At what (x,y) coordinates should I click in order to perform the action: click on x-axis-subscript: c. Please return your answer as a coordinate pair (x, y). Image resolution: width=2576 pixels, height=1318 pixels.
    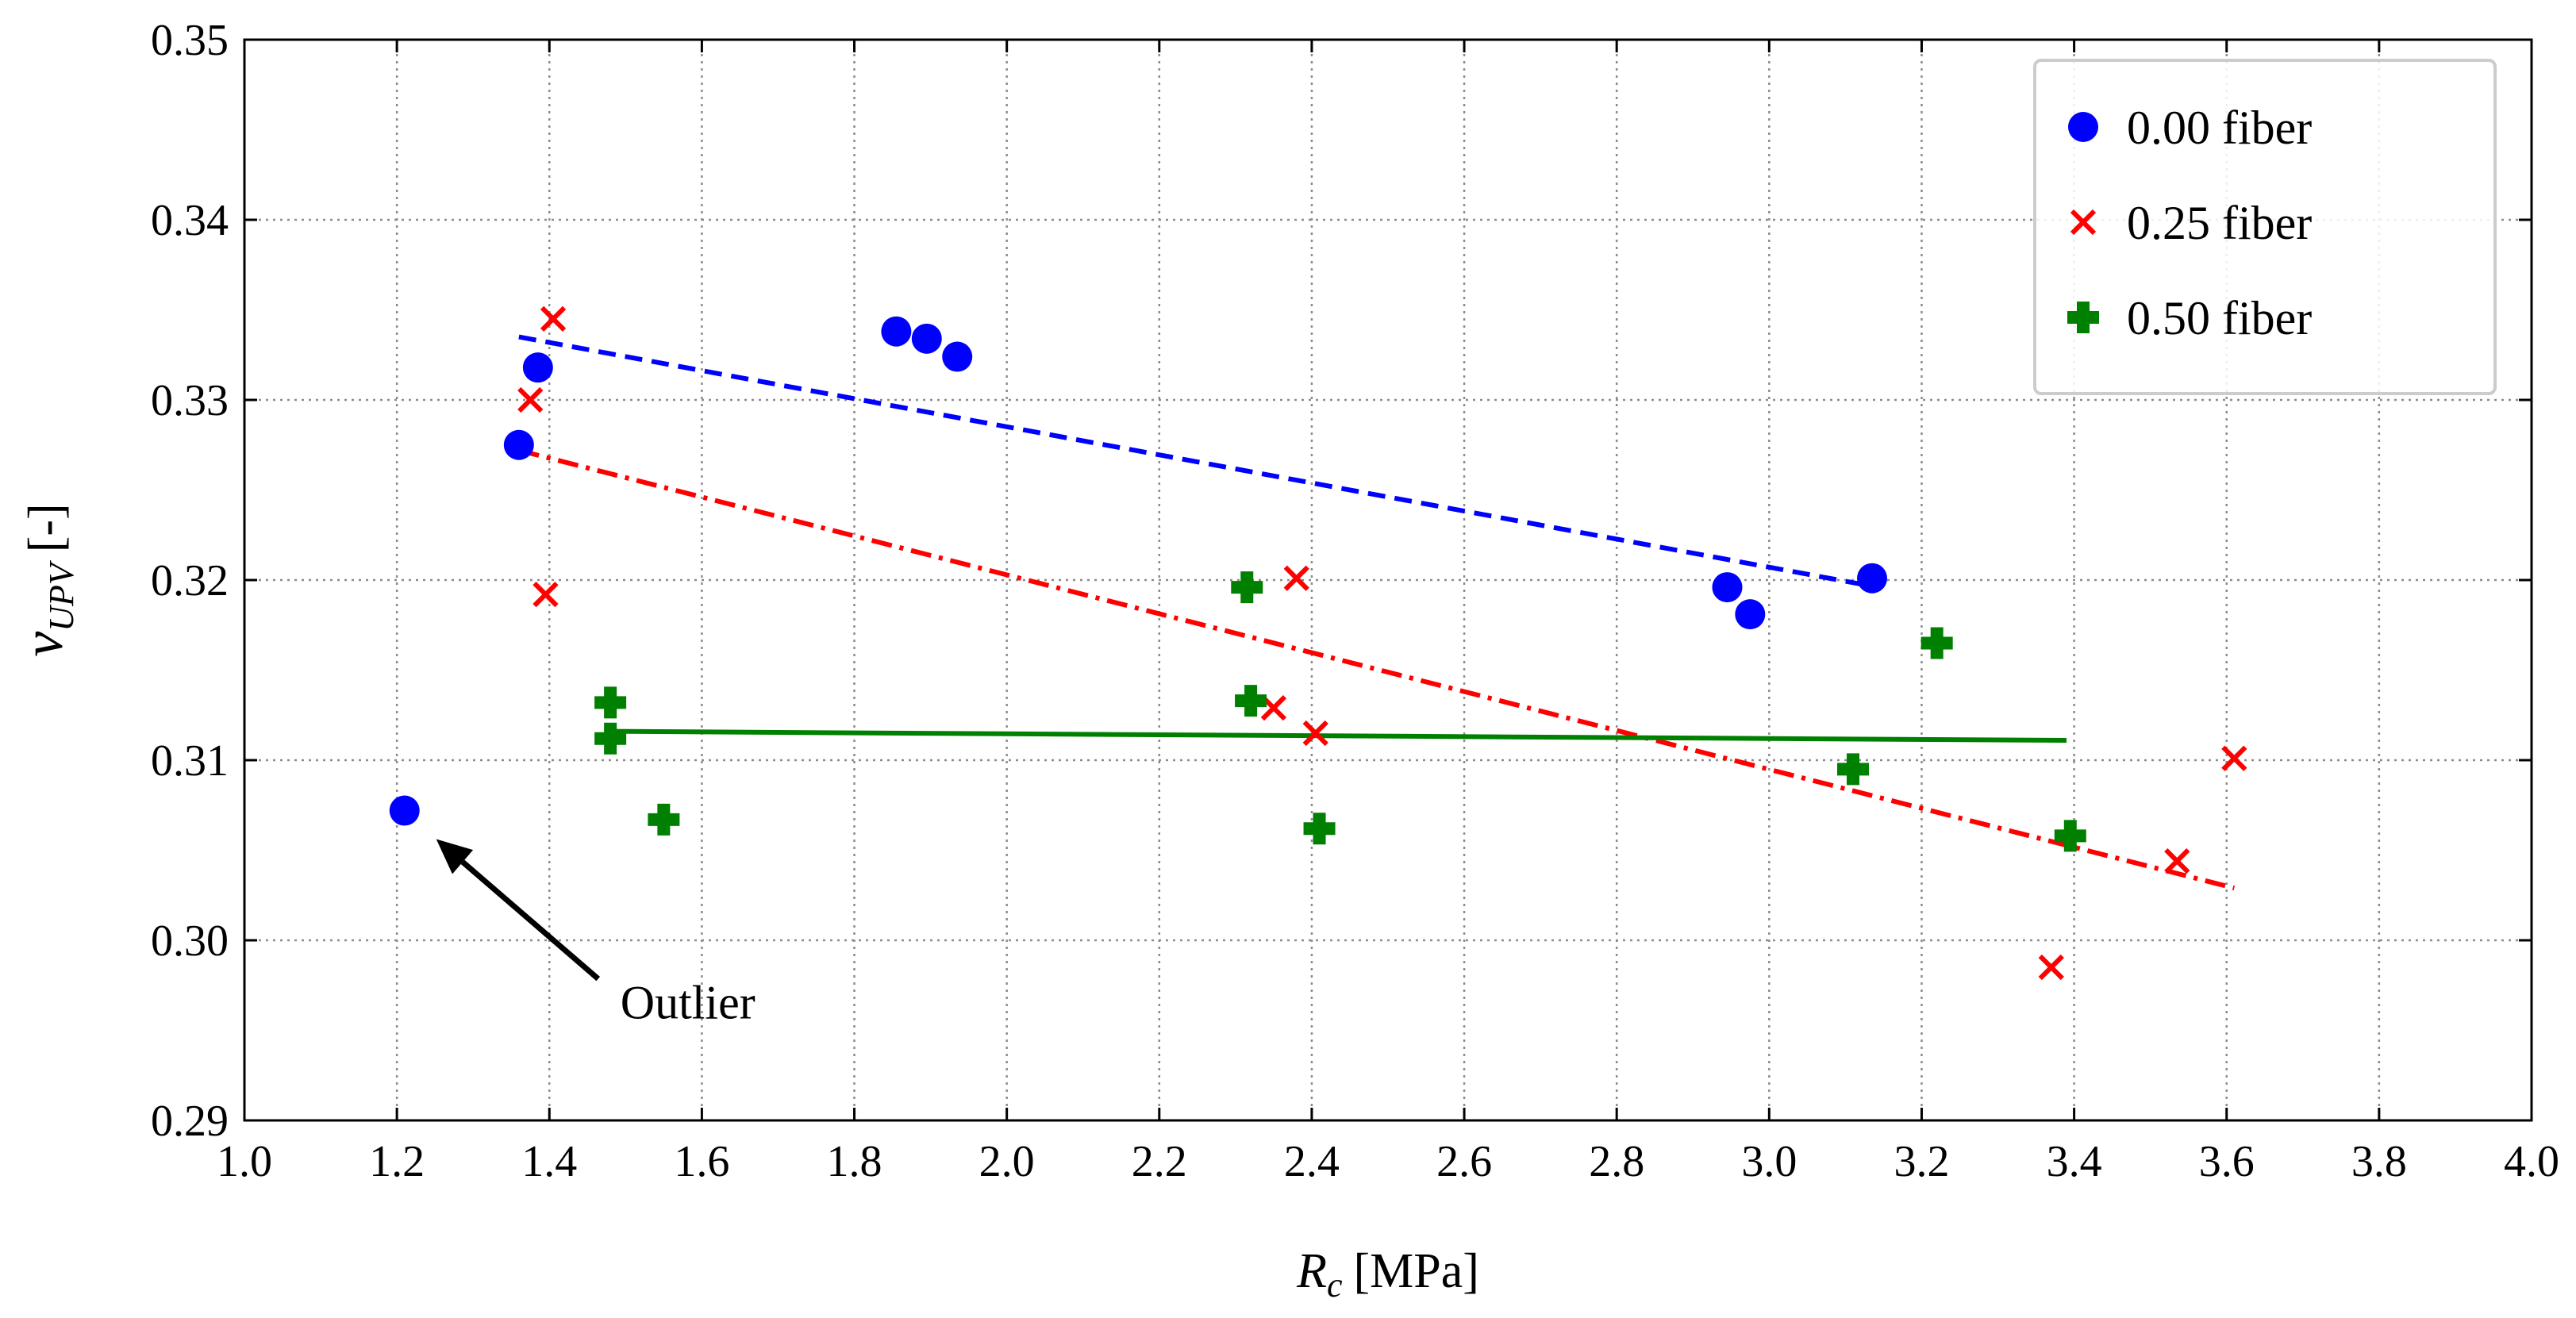
    Looking at the image, I should click on (1335, 1286).